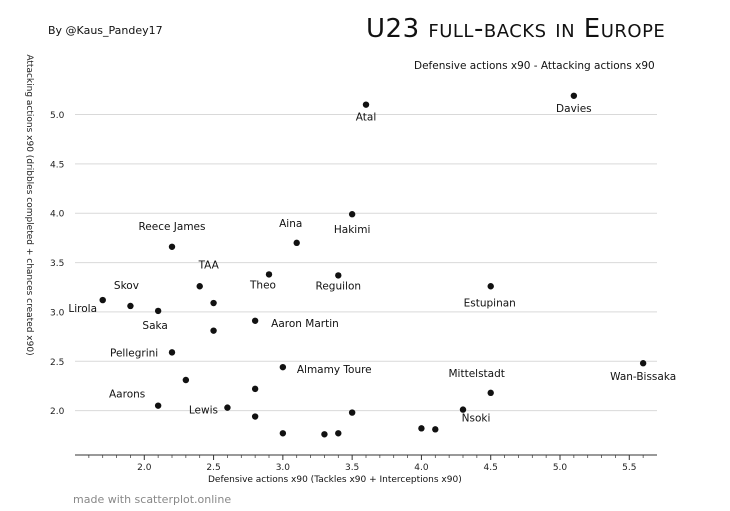  Describe the element at coordinates (152, 499) in the screenshot. I see `footer-credit: made with scatterplot.online` at that location.